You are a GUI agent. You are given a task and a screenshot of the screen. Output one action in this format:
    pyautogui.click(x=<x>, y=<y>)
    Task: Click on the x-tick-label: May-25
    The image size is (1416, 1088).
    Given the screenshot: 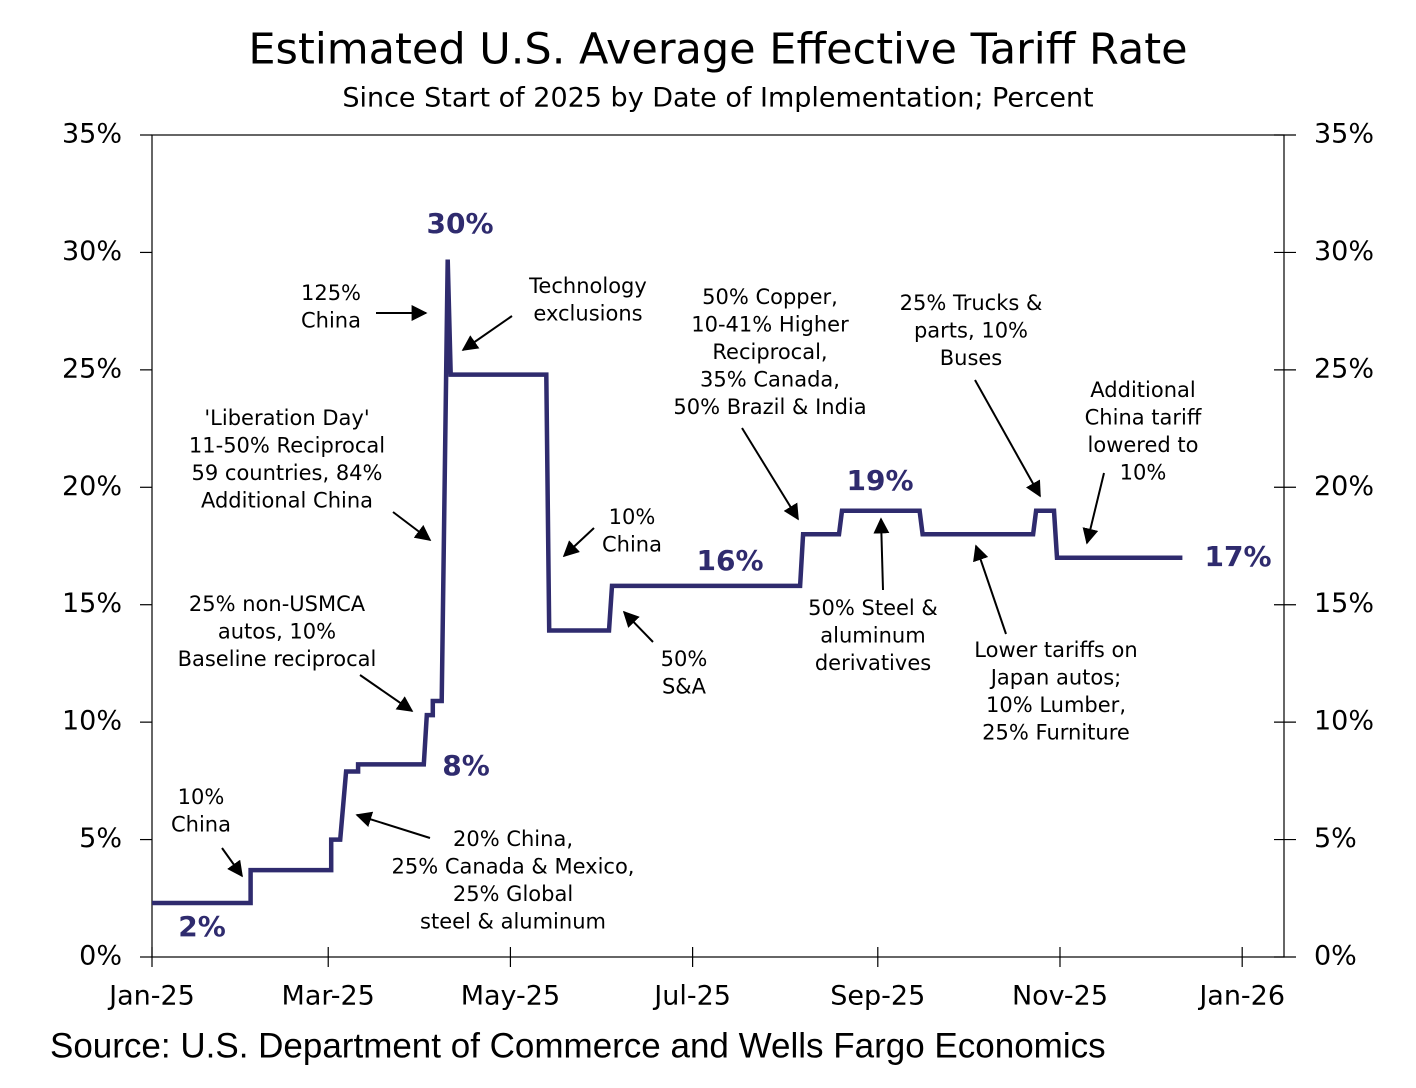 What is the action you would take?
    pyautogui.click(x=510, y=996)
    